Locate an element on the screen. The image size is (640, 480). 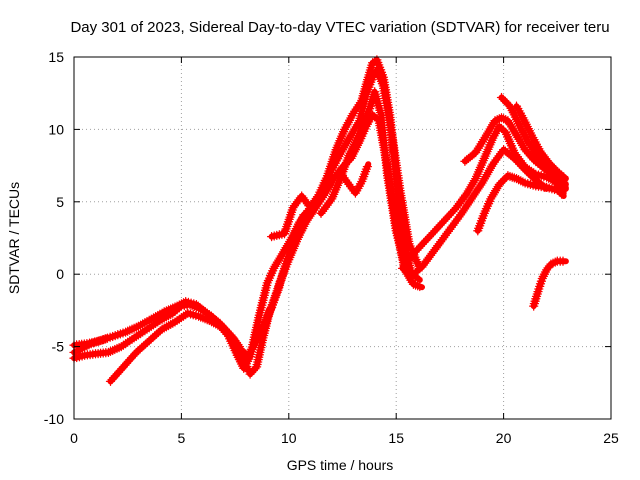
x-tick-label: 10 is located at coordinates (289, 438).